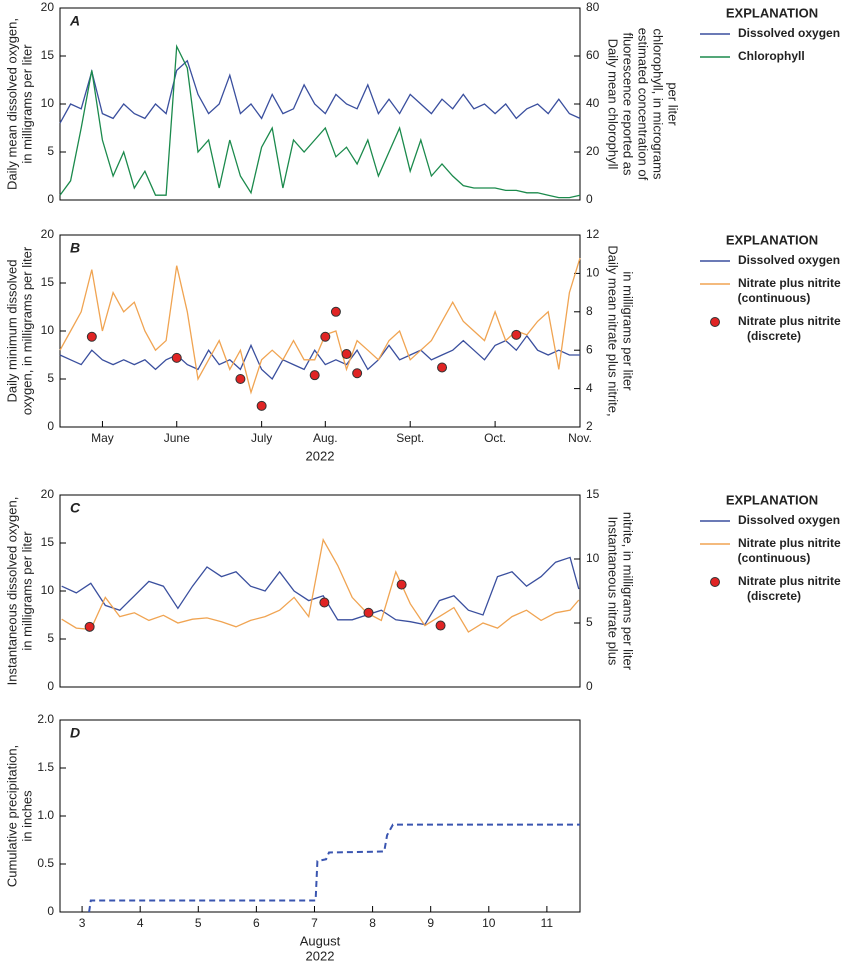 Image resolution: width=842 pixels, height=970 pixels. Describe the element at coordinates (11, 816) in the screenshot. I see `y-axis-label: Cumulative precipitation,` at that location.